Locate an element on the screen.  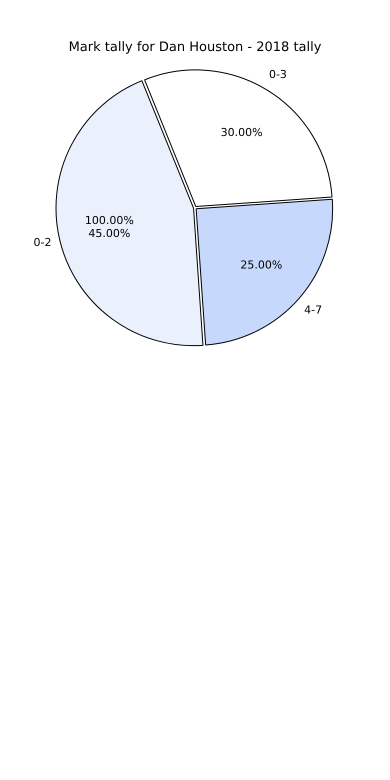
data-label: 30.00% is located at coordinates (241, 133).